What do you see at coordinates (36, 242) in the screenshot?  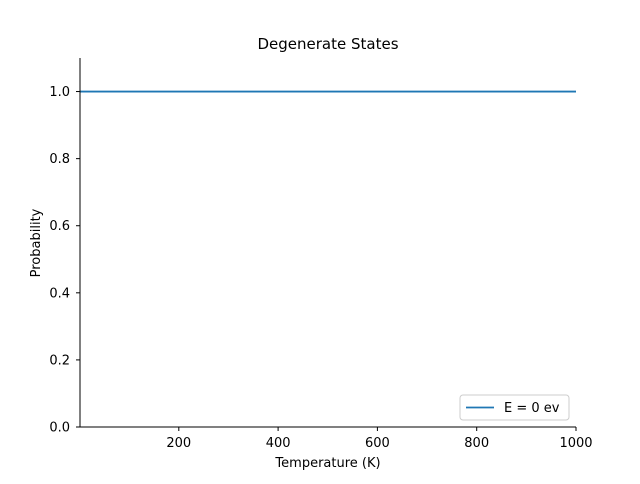 I see `y-axis-label: Probability` at bounding box center [36, 242].